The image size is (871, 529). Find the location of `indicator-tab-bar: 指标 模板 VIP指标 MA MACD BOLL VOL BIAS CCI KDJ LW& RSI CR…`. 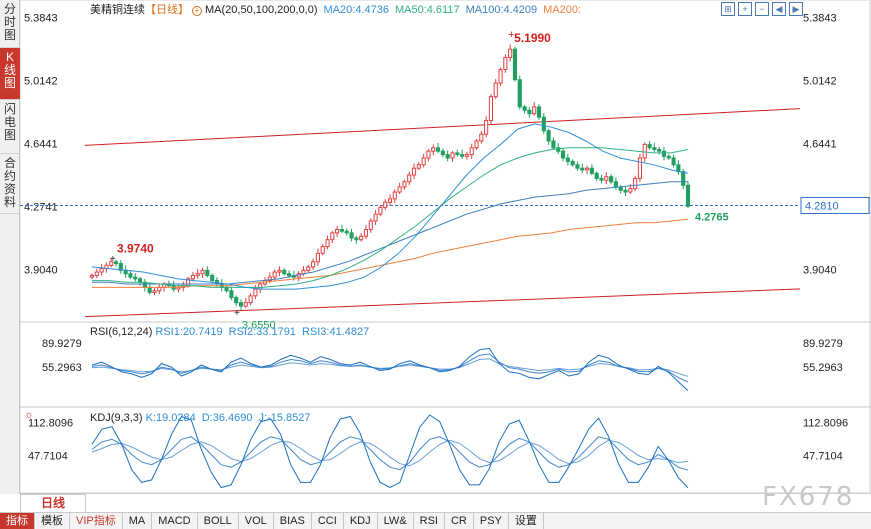

indicator-tab-bar: 指标 模板 VIP指标 MA MACD BOLL VOL BIAS CCI KDJ LW& RSI CR… is located at coordinates (435, 520).